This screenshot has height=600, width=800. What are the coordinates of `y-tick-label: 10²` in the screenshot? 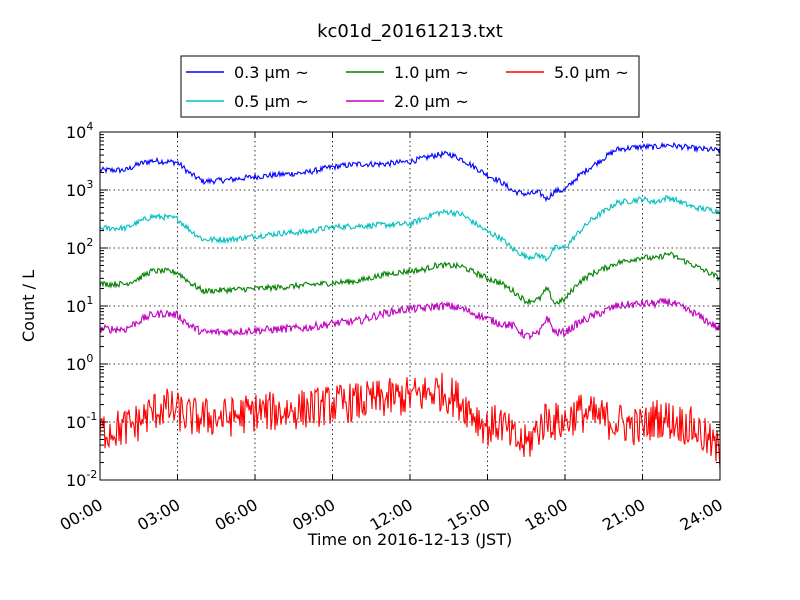 It's located at (79, 247).